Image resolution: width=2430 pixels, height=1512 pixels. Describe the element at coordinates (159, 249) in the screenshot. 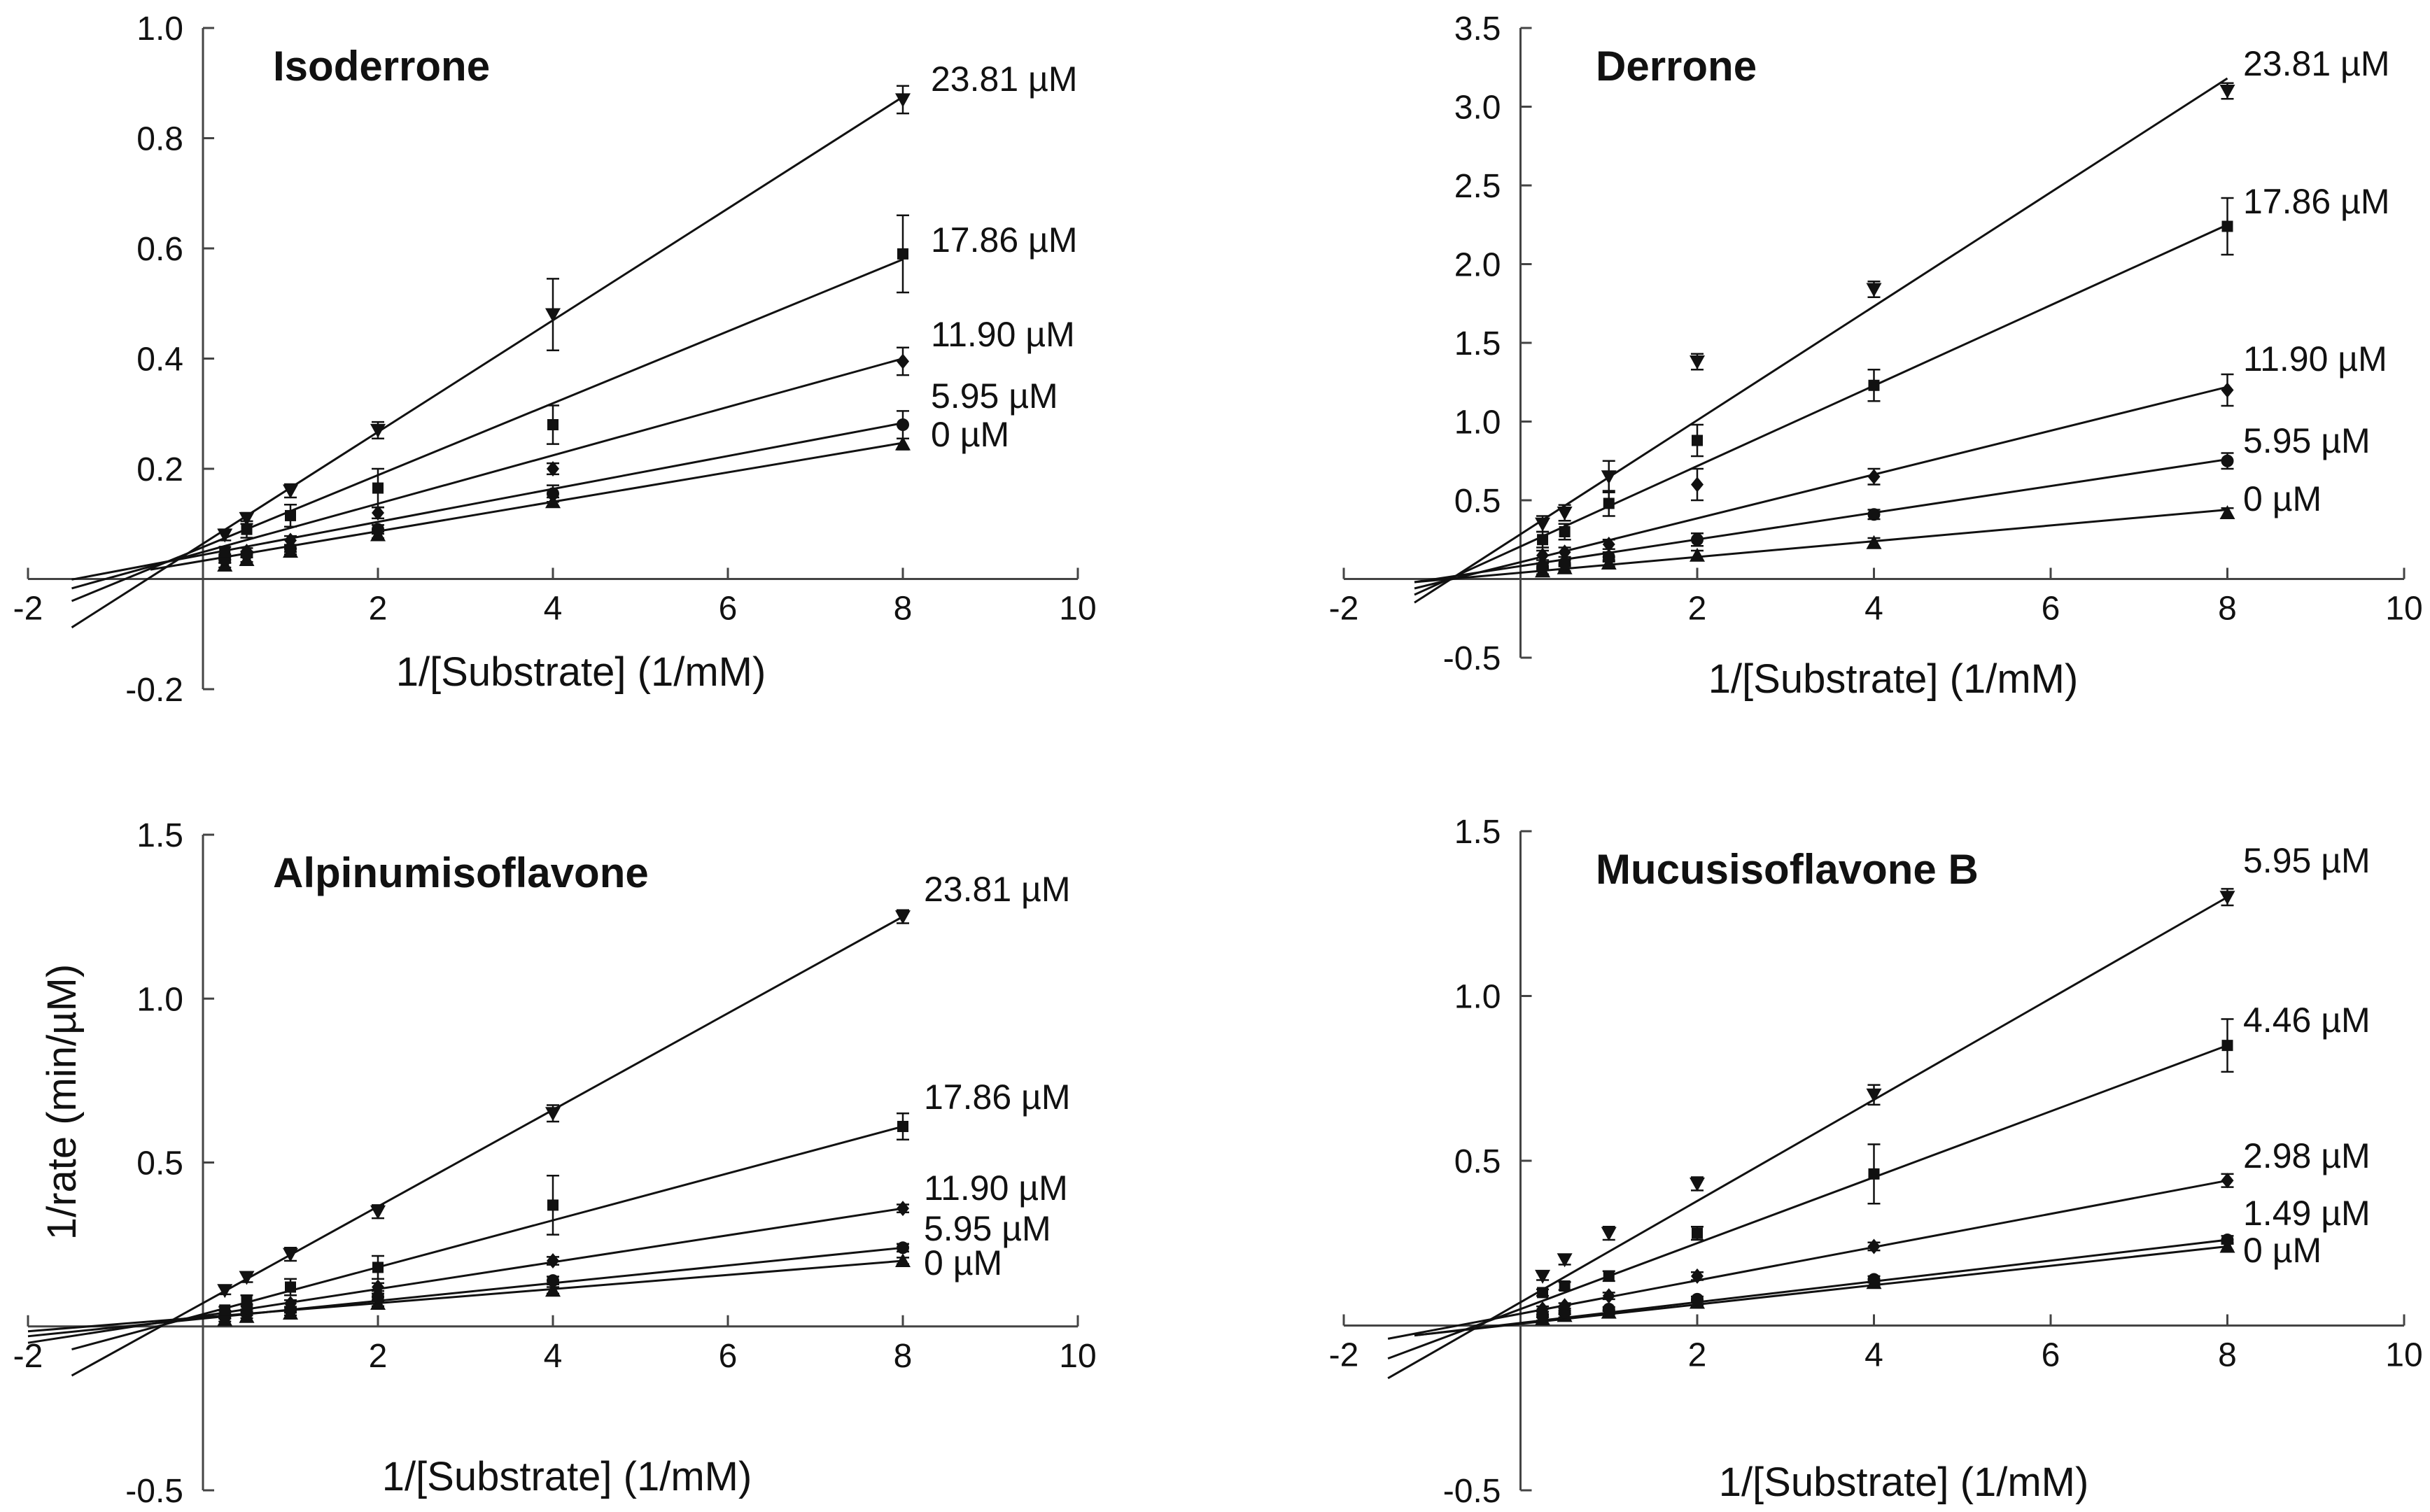

I see `y-tick-label: 0.6` at that location.